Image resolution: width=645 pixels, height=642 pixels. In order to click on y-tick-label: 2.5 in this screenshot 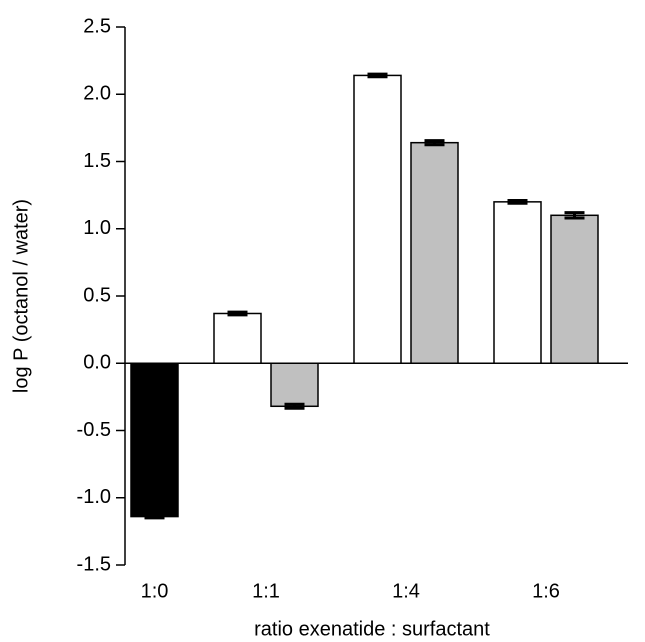, I will do `click(97, 26)`.